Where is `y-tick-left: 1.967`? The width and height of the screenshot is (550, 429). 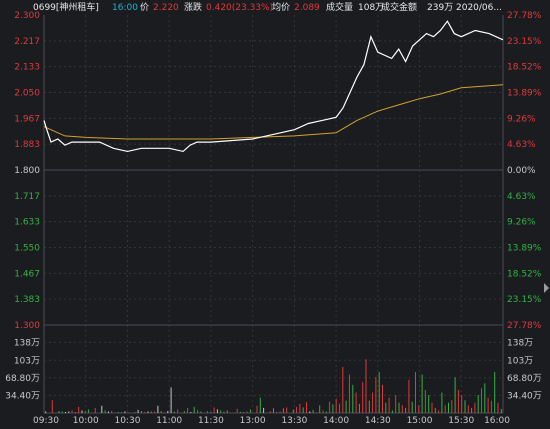 y-tick-left: 1.967 is located at coordinates (27, 119).